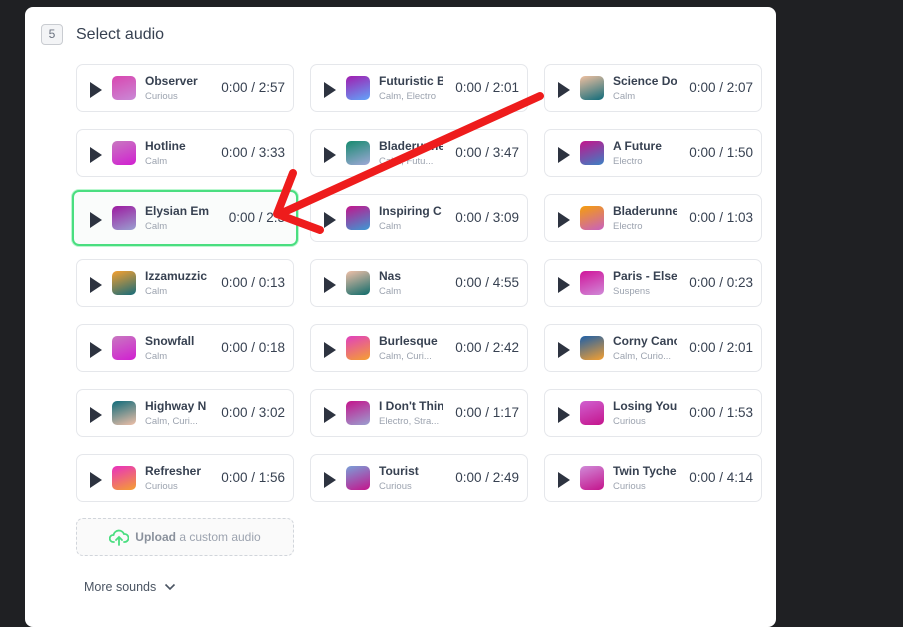 The image size is (903, 627). I want to click on track-time: 0:00 / 4:55, so click(487, 282).